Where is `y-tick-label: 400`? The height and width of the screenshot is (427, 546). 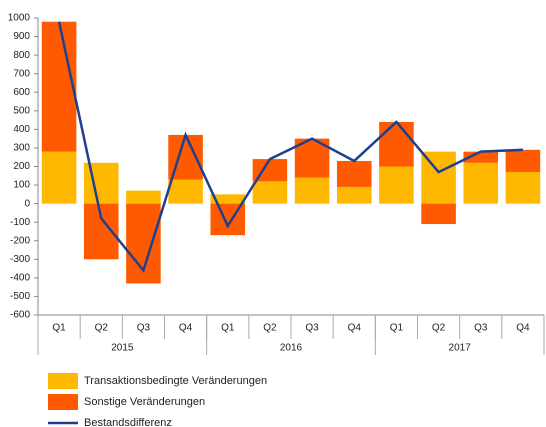 y-tick-label: 400 is located at coordinates (21, 129).